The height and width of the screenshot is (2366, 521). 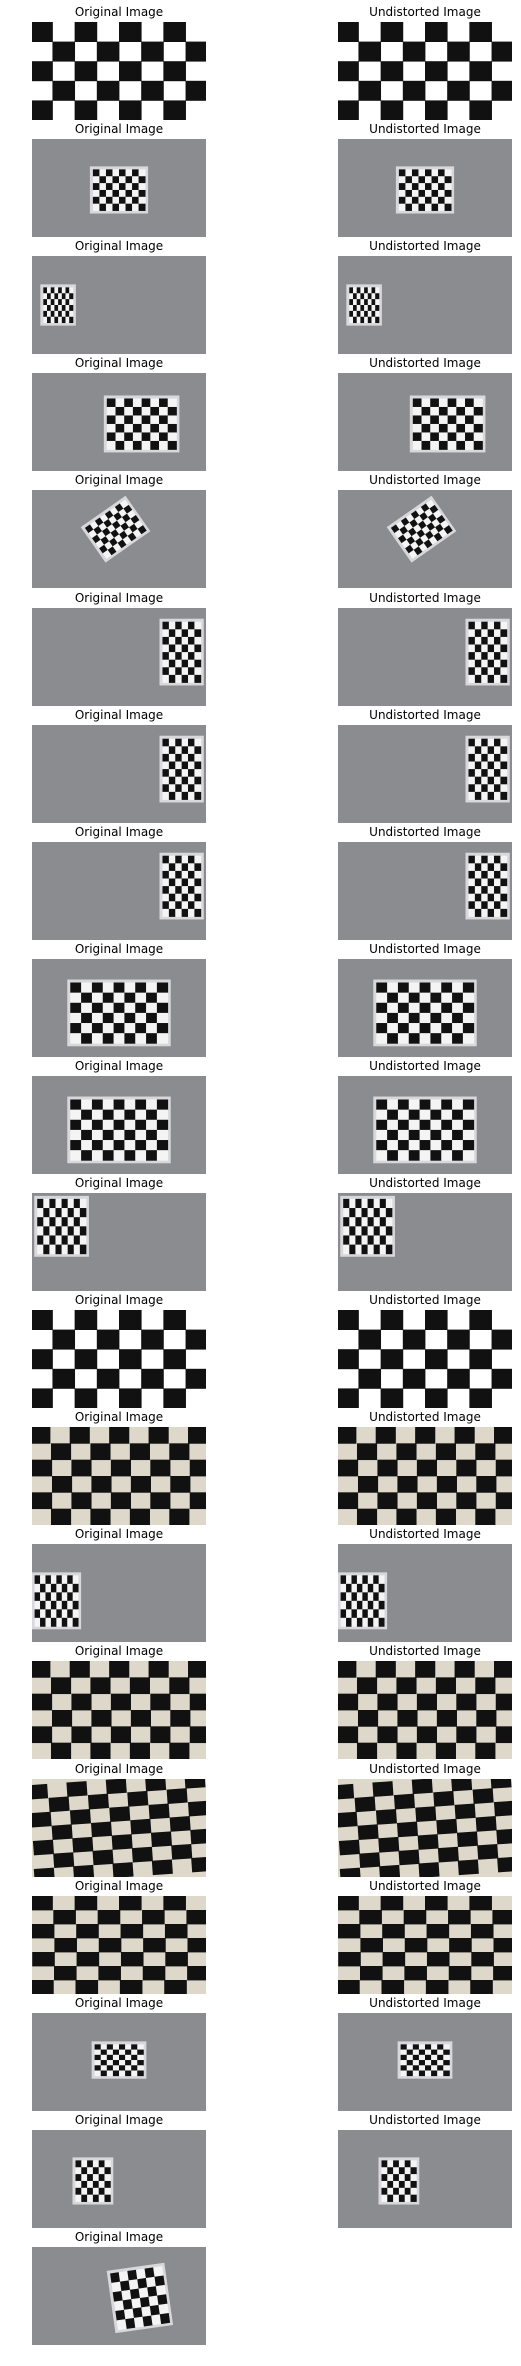 What do you see at coordinates (119, 774) in the screenshot?
I see `original-image-panel` at bounding box center [119, 774].